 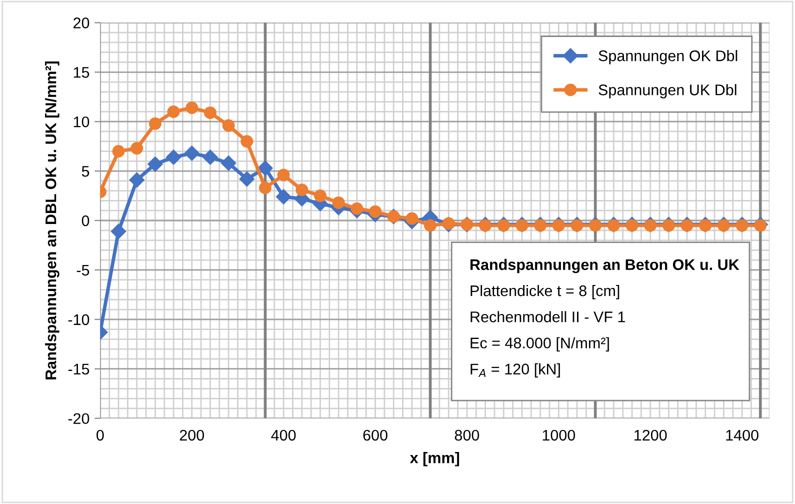 I want to click on x-tick-label: 1000, so click(x=559, y=435).